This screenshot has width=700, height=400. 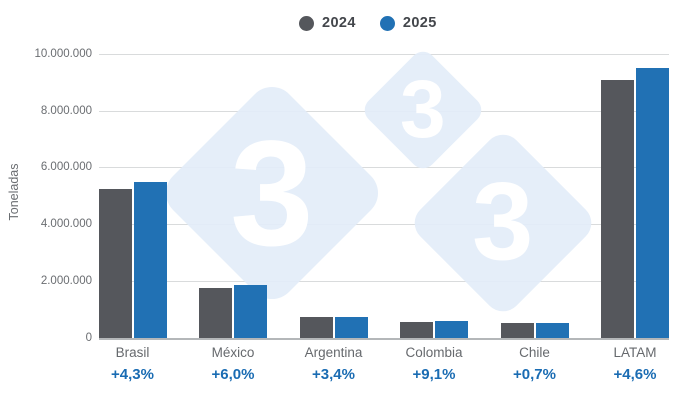 What do you see at coordinates (434, 352) in the screenshot?
I see `category-label-colombia: Colombia` at bounding box center [434, 352].